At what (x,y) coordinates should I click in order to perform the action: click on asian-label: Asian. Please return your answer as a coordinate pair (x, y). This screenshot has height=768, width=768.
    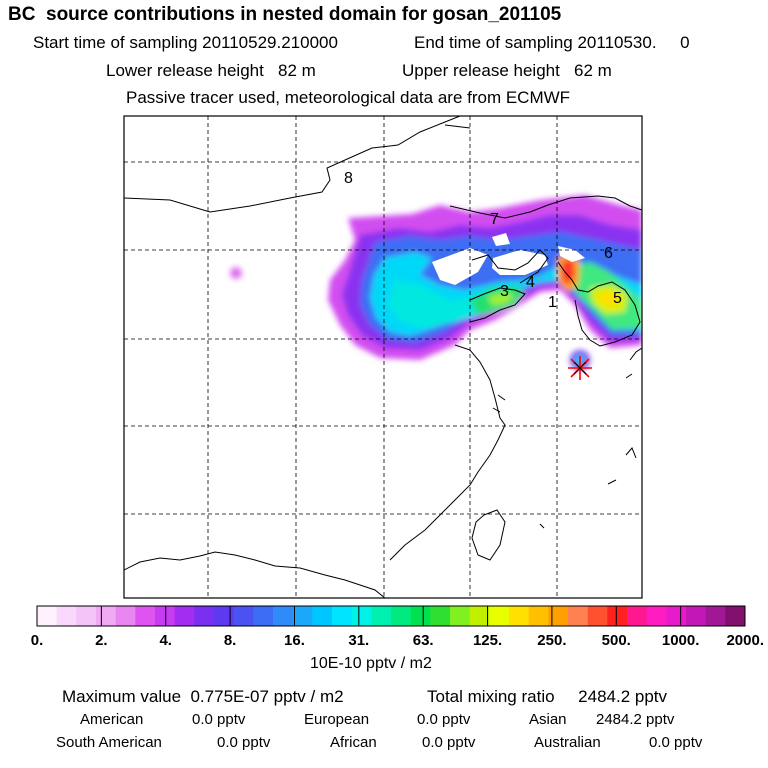
    Looking at the image, I should click on (548, 719).